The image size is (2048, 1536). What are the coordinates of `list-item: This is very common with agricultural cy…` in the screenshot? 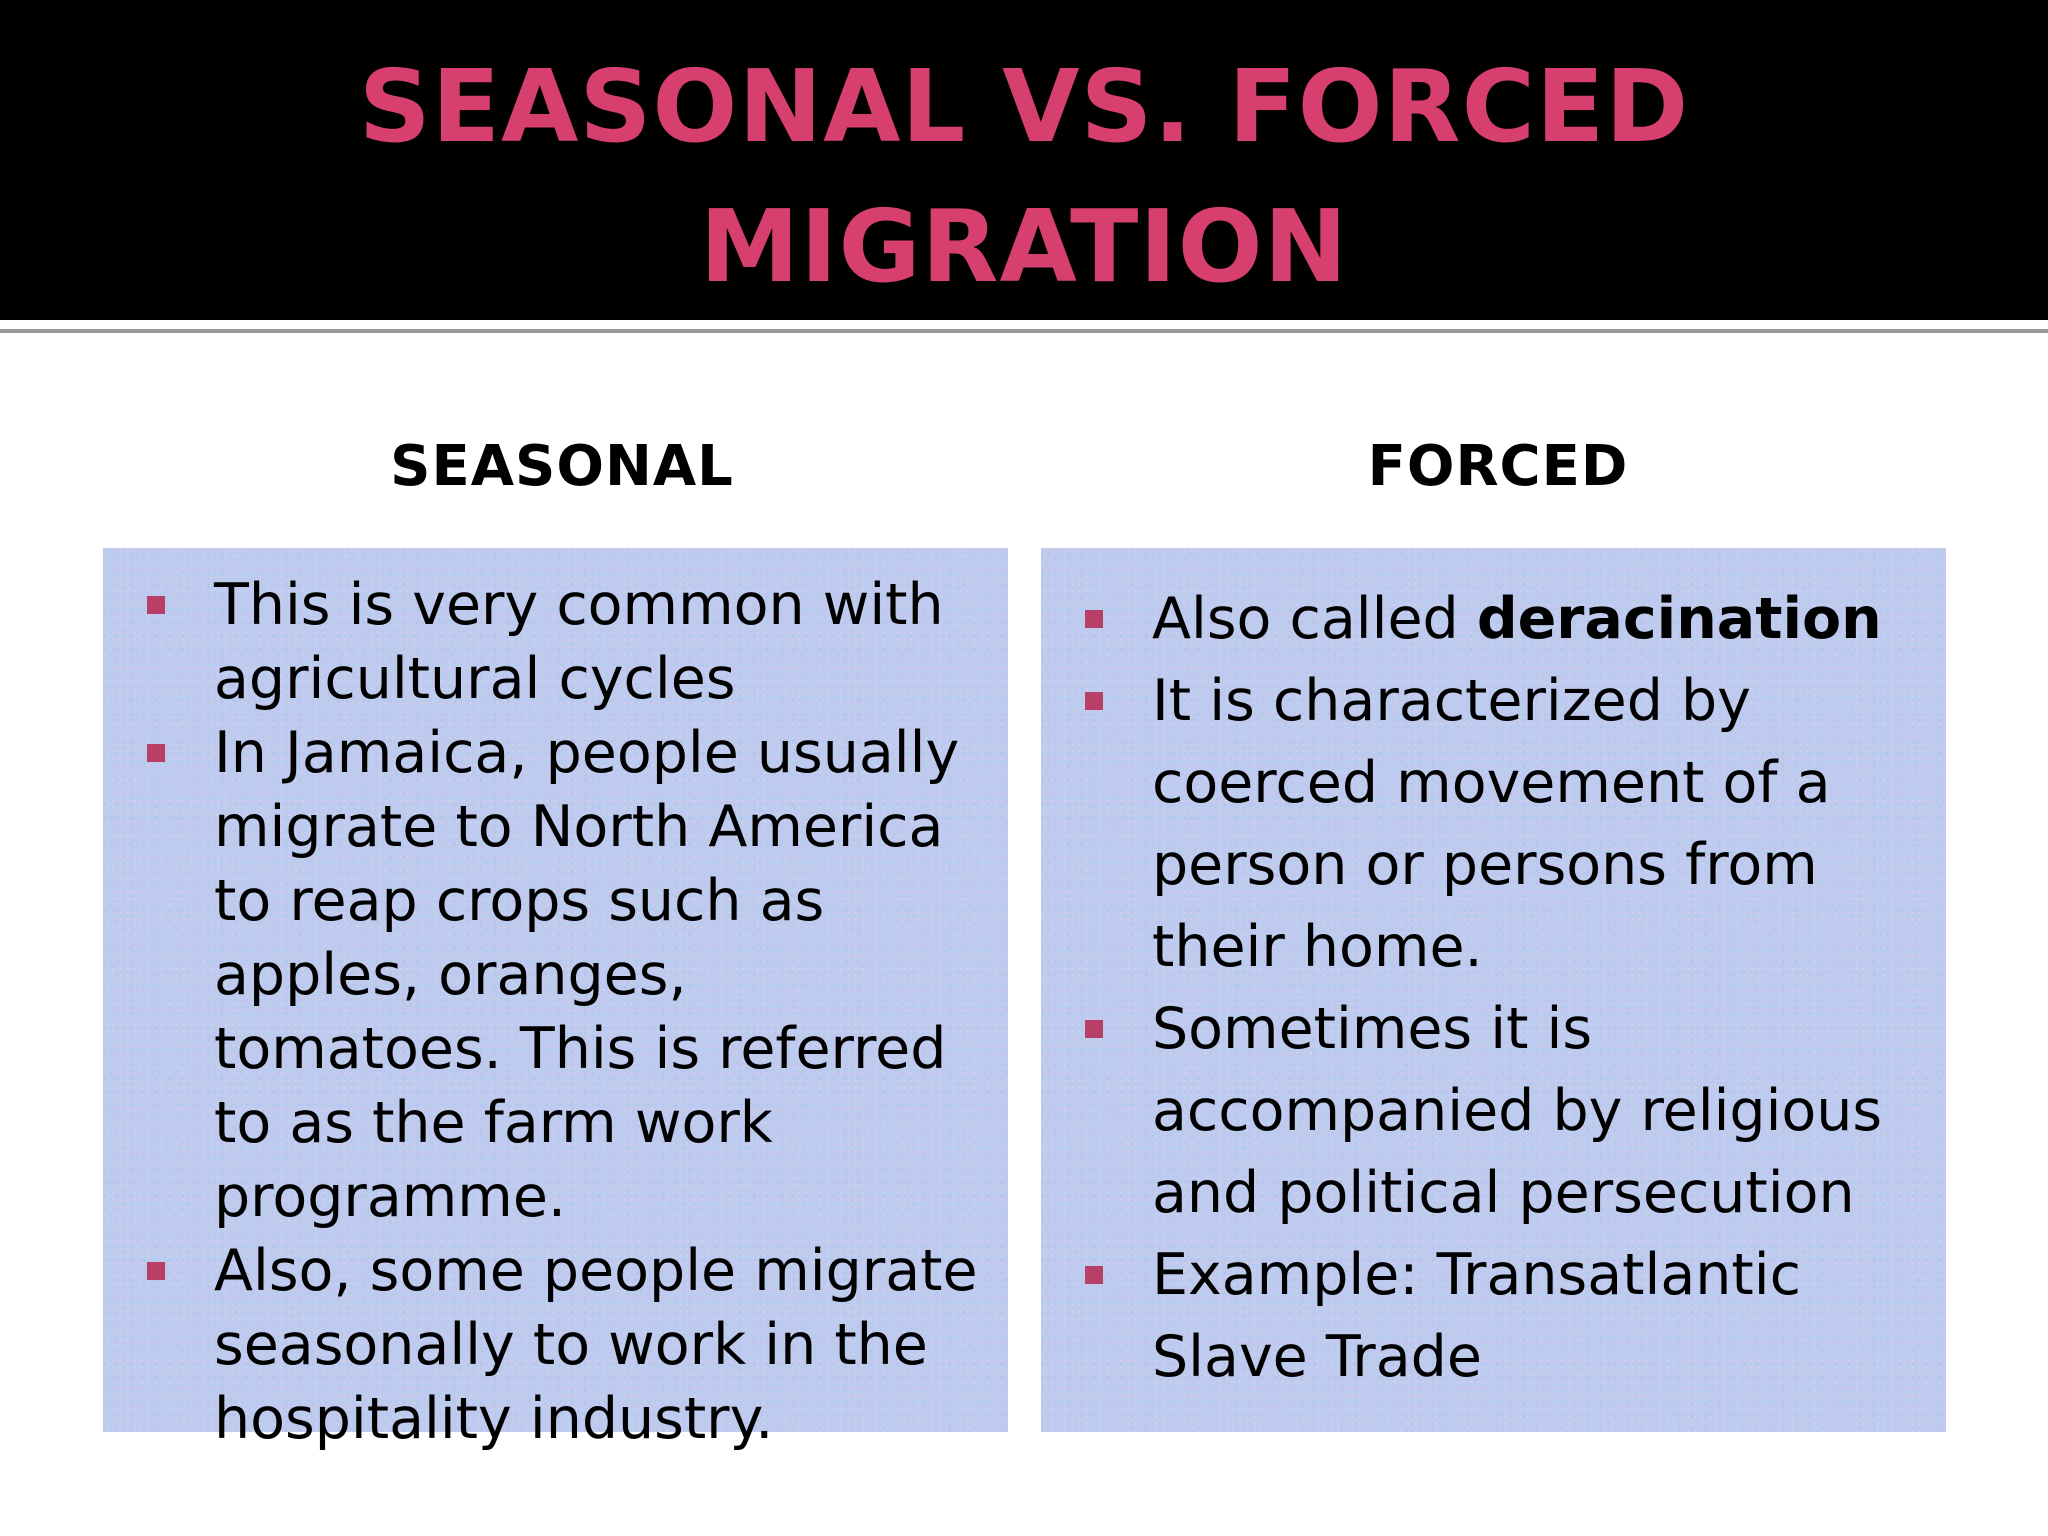 It's located at (543, 642).